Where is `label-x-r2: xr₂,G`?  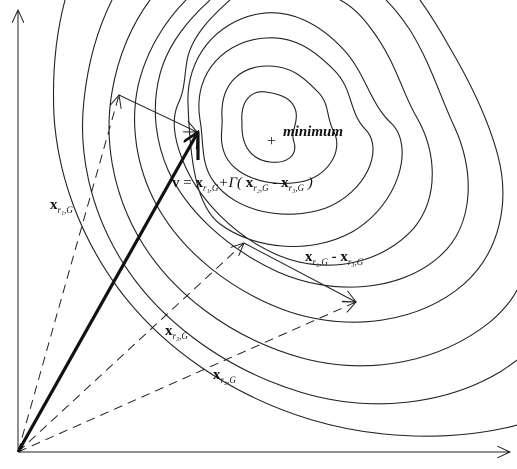
label-x-r2: xr₂,G is located at coordinates (224, 376).